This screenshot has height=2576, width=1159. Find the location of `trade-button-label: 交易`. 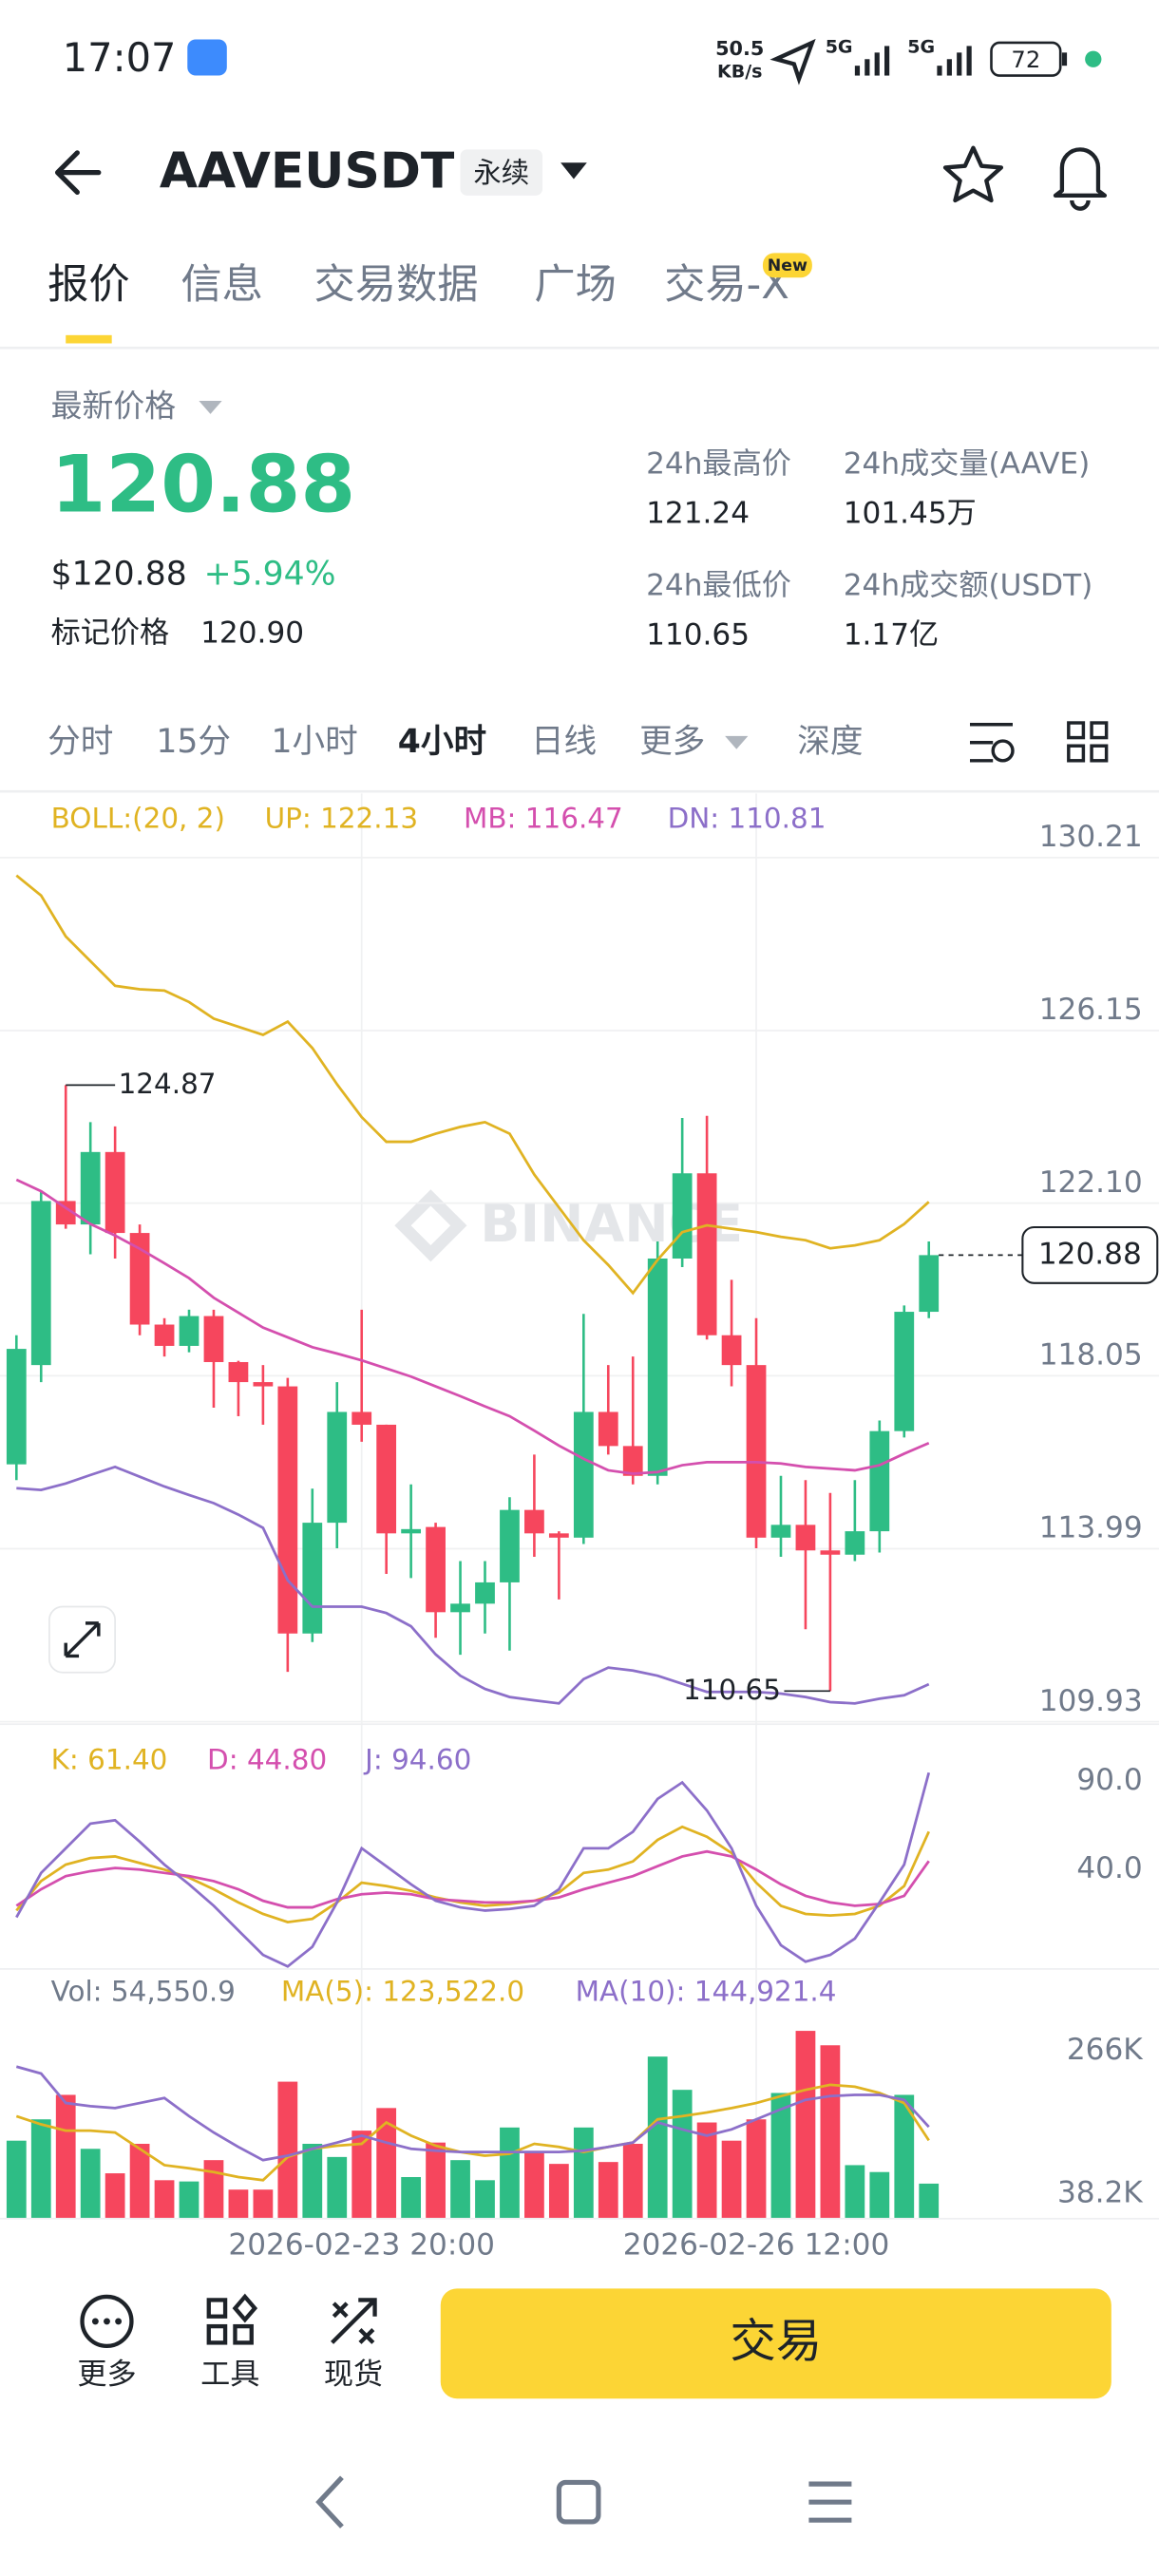

trade-button-label: 交易 is located at coordinates (776, 2341).